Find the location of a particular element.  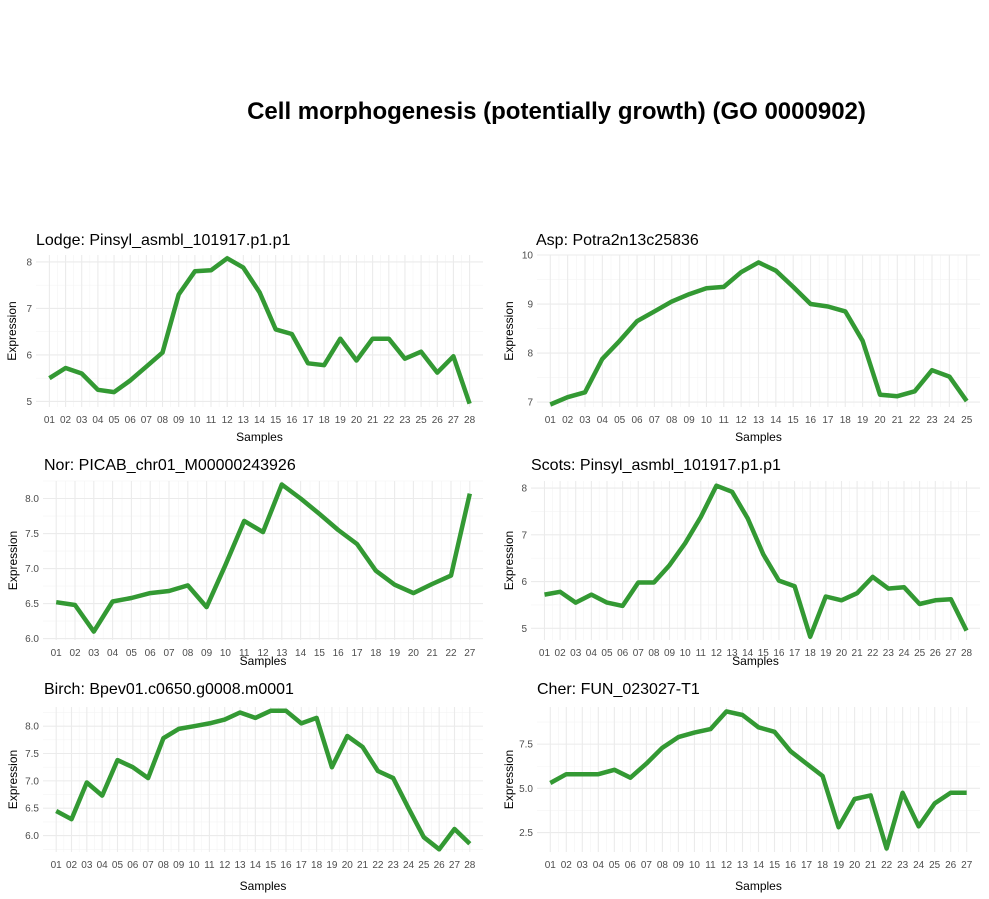

panel-title: Nor: PICAB_chr01_M00000243926 is located at coordinates (170, 465).